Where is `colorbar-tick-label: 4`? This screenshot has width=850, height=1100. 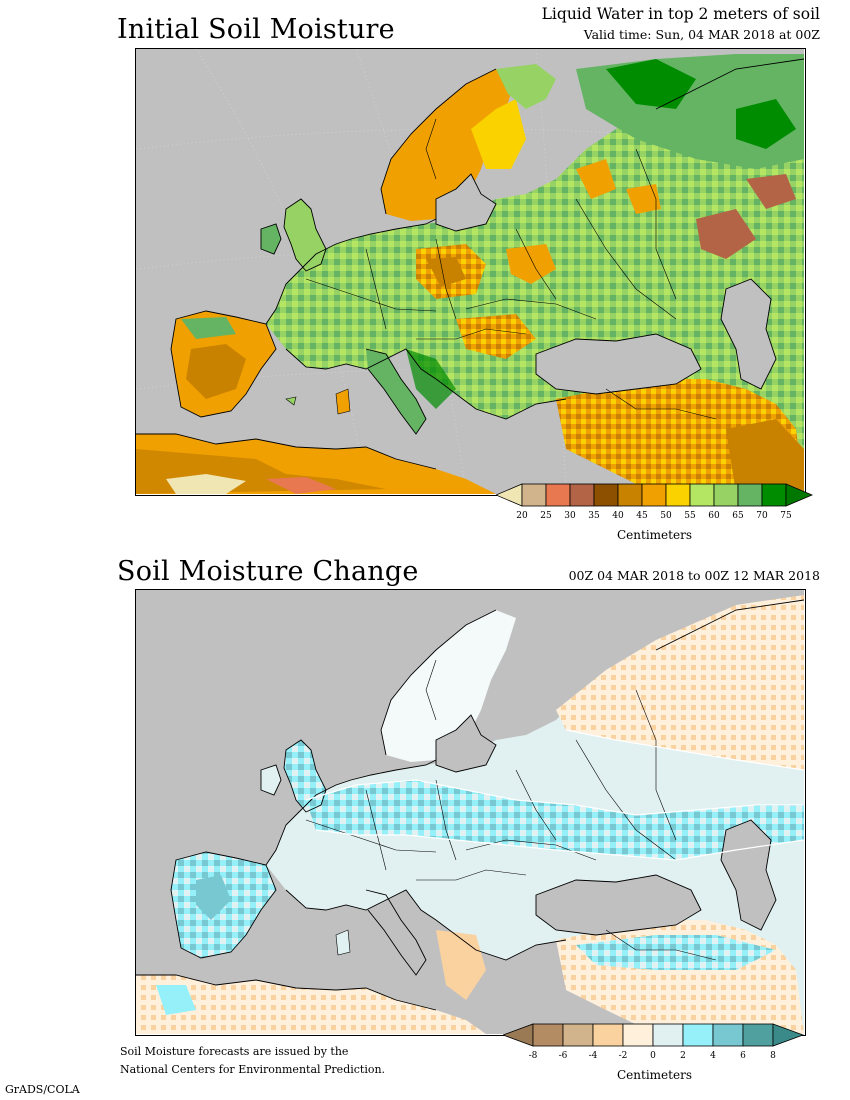
colorbar-tick-label: 4 is located at coordinates (713, 1056).